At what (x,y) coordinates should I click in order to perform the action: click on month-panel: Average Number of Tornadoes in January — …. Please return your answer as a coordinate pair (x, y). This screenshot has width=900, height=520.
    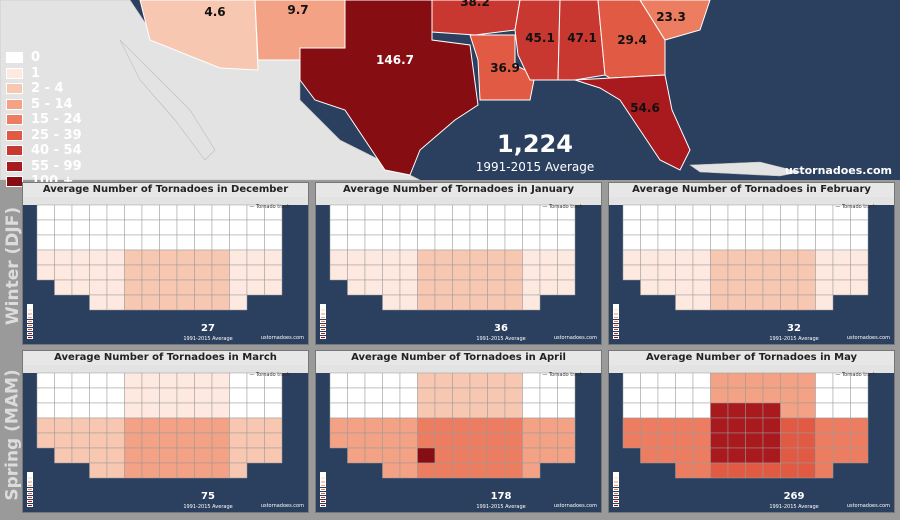
    Looking at the image, I should click on (458, 263).